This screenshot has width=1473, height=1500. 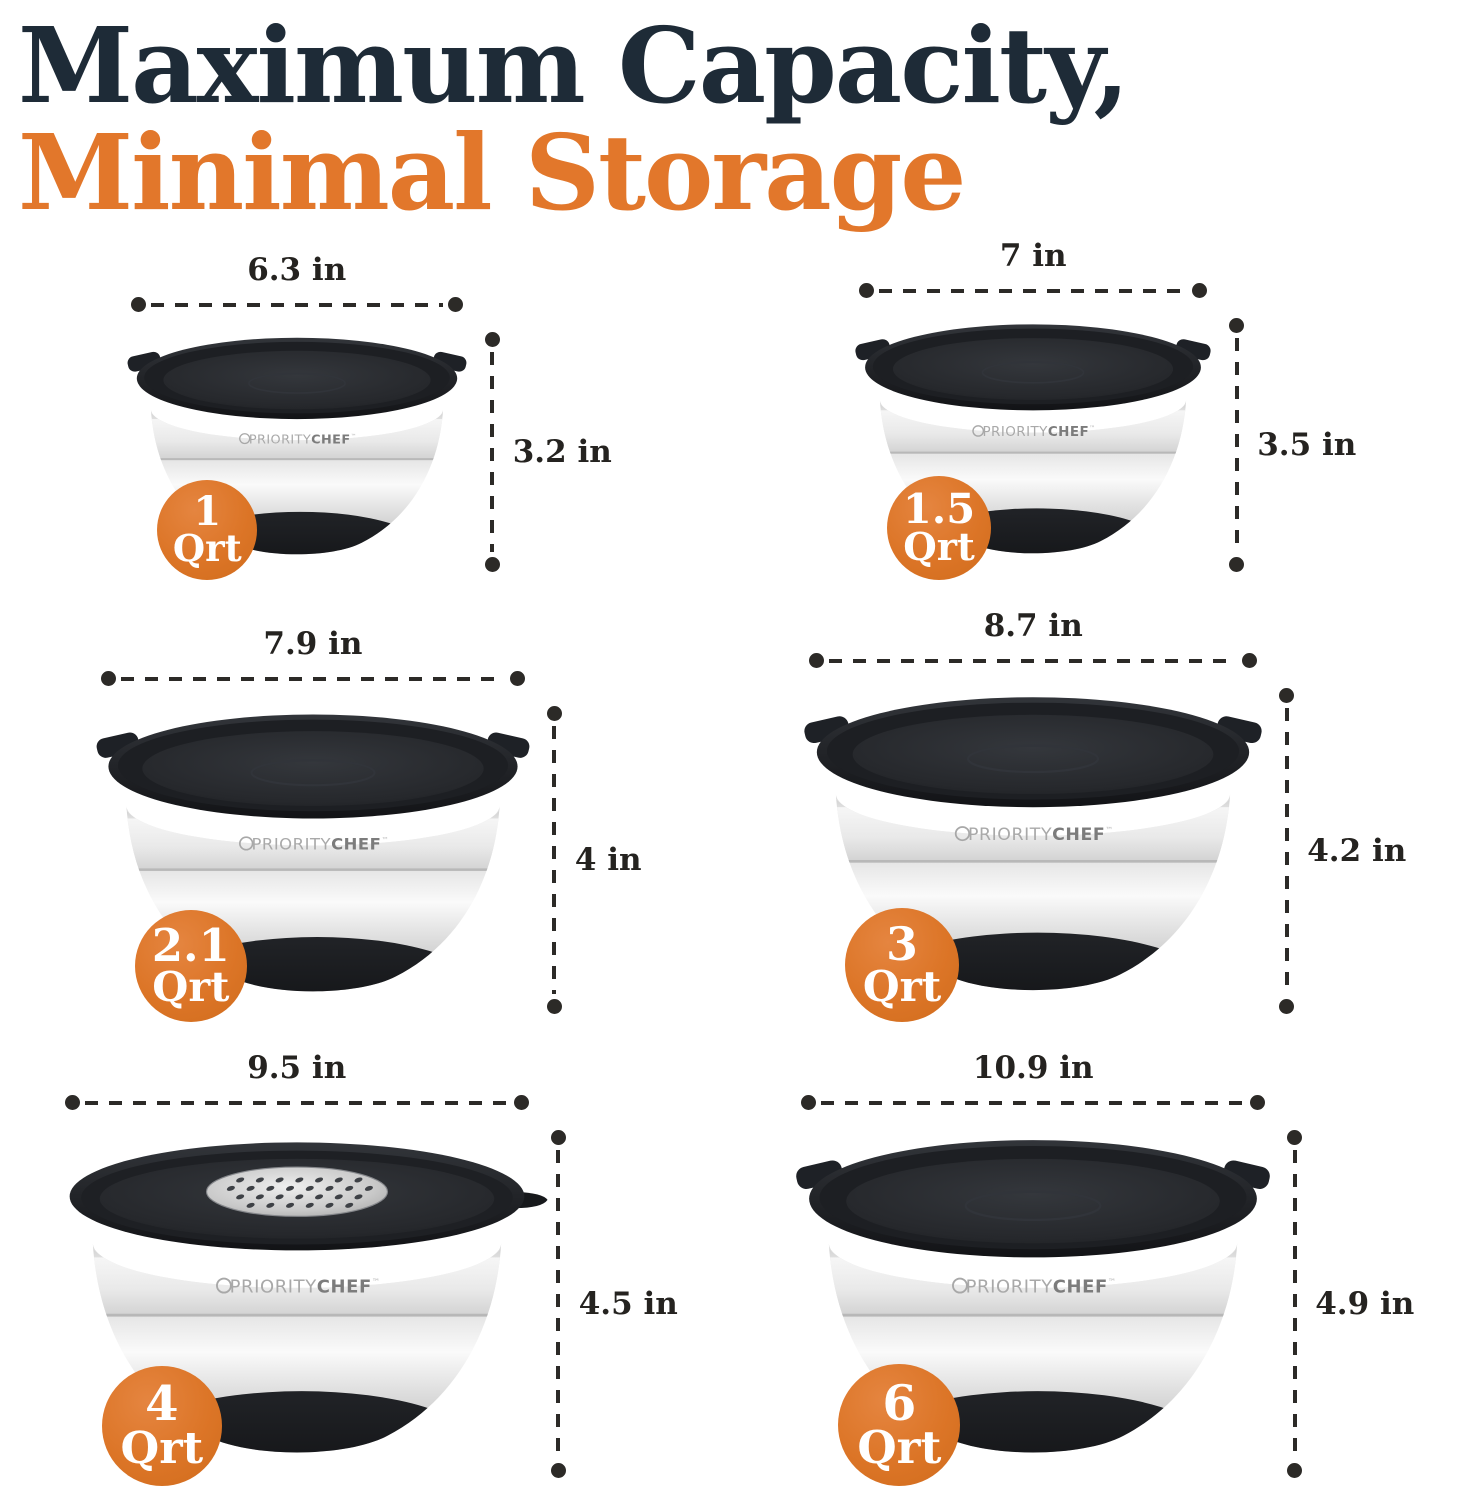 What do you see at coordinates (1307, 445) in the screenshot?
I see `height-dimension-label: 3.5 in` at bounding box center [1307, 445].